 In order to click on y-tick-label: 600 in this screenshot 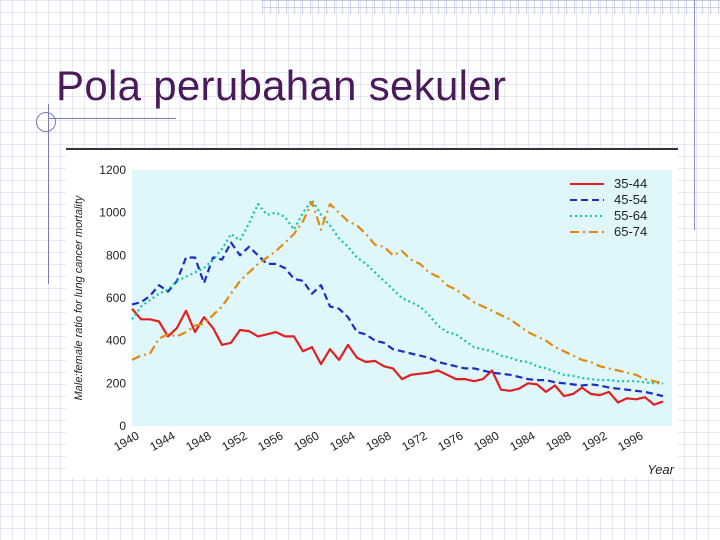, I will do `click(116, 298)`.